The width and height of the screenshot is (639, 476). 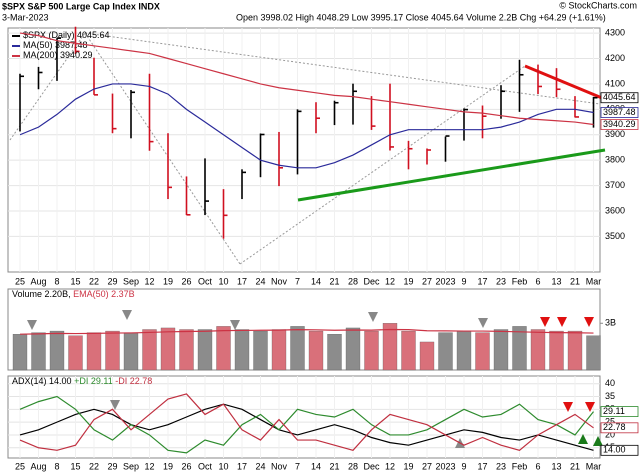 I want to click on legend-value: 22.78, so click(x=141, y=381).